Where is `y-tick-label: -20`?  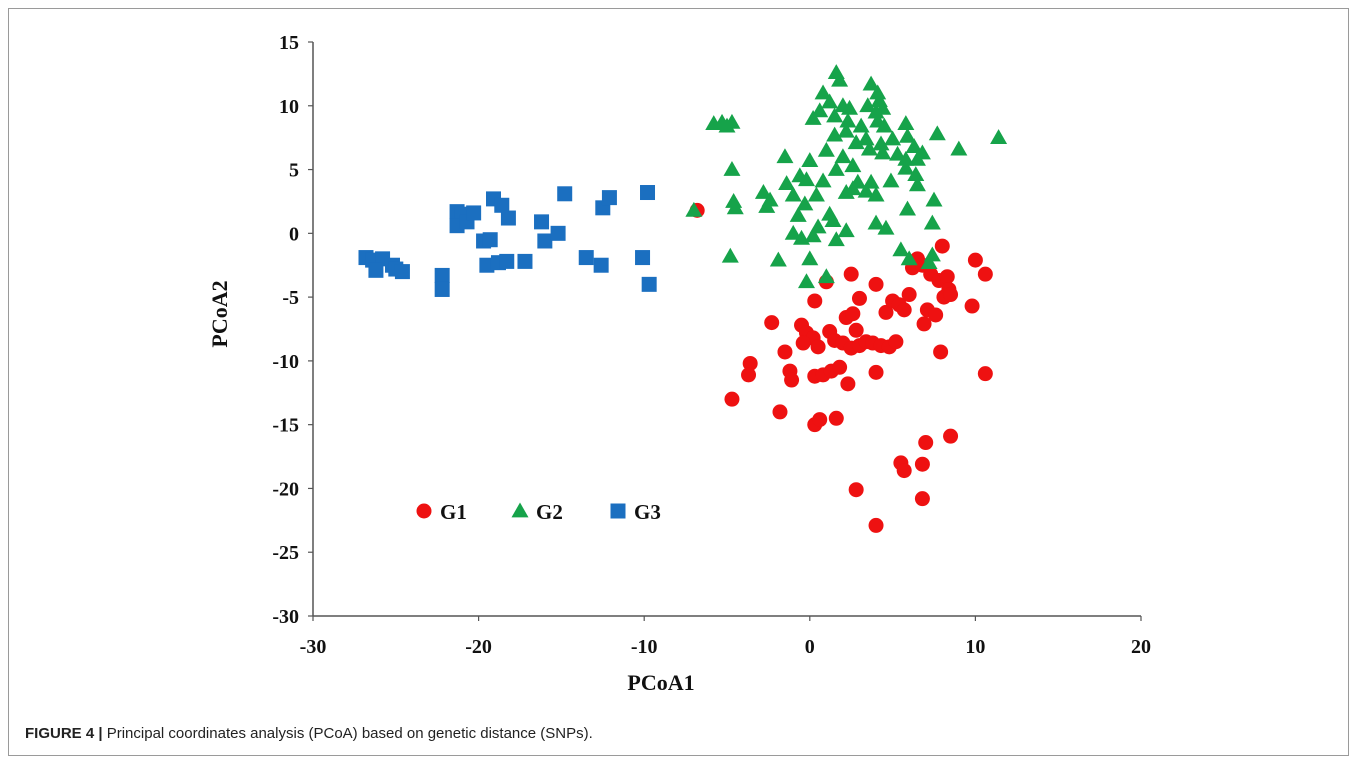 y-tick-label: -20 is located at coordinates (285, 489).